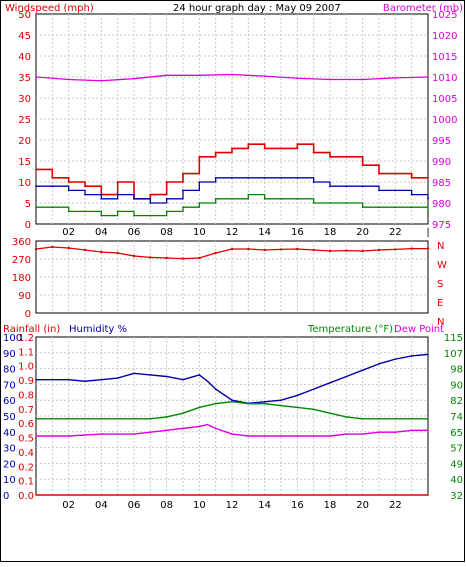 Image resolution: width=466 pixels, height=567 pixels. What do you see at coordinates (330, 505) in the screenshot?
I see `hour-tick-label: 18` at bounding box center [330, 505].